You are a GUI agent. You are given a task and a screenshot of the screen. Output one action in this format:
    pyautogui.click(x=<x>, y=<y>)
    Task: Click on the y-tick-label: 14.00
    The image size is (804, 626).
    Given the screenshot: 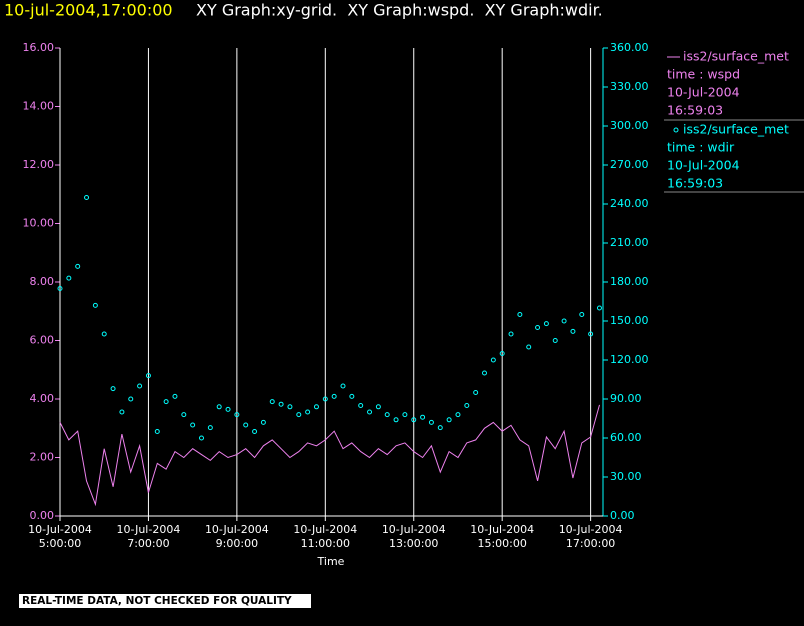 What is the action you would take?
    pyautogui.click(x=39, y=106)
    